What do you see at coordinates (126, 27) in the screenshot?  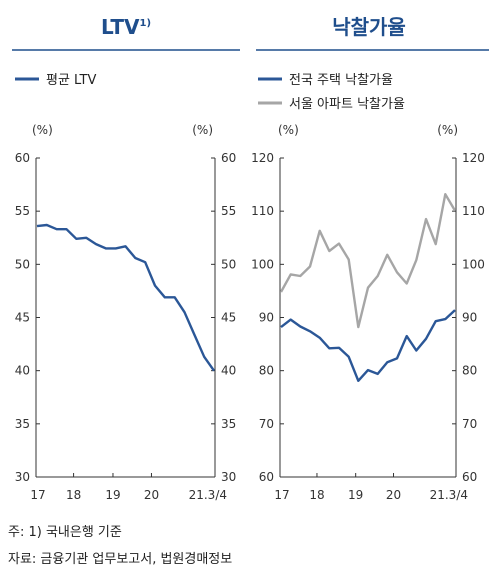 I see `ltv-panel-title: LTV1)` at bounding box center [126, 27].